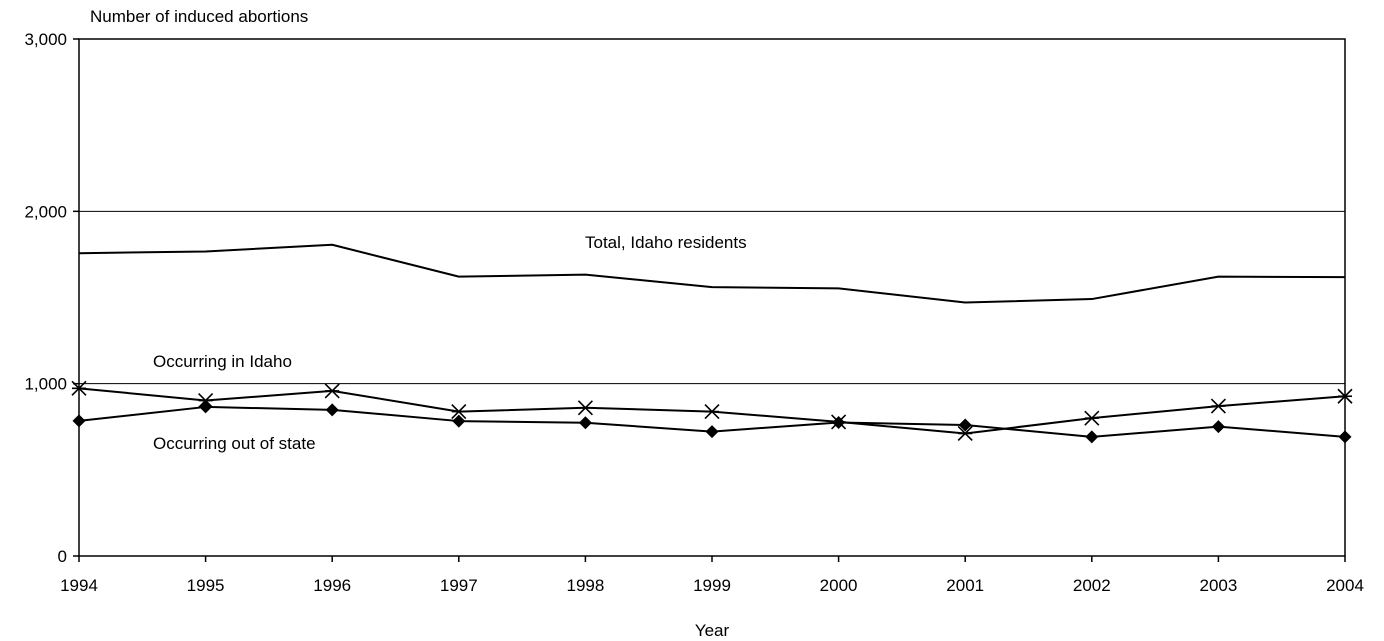 This screenshot has width=1384, height=641. What do you see at coordinates (1345, 585) in the screenshot?
I see `x-tick-label: 2004` at bounding box center [1345, 585].